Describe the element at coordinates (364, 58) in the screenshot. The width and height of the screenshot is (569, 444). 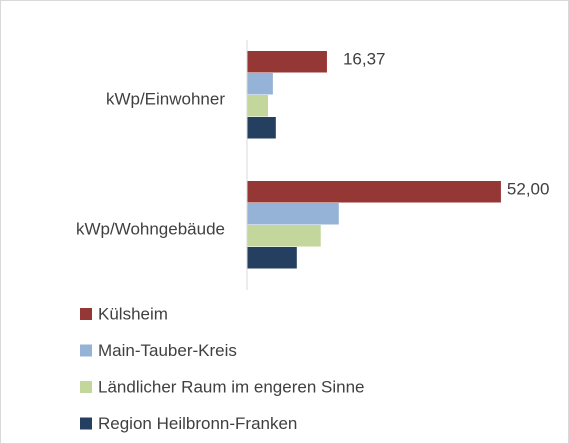
I see `value-label: 16,37` at that location.